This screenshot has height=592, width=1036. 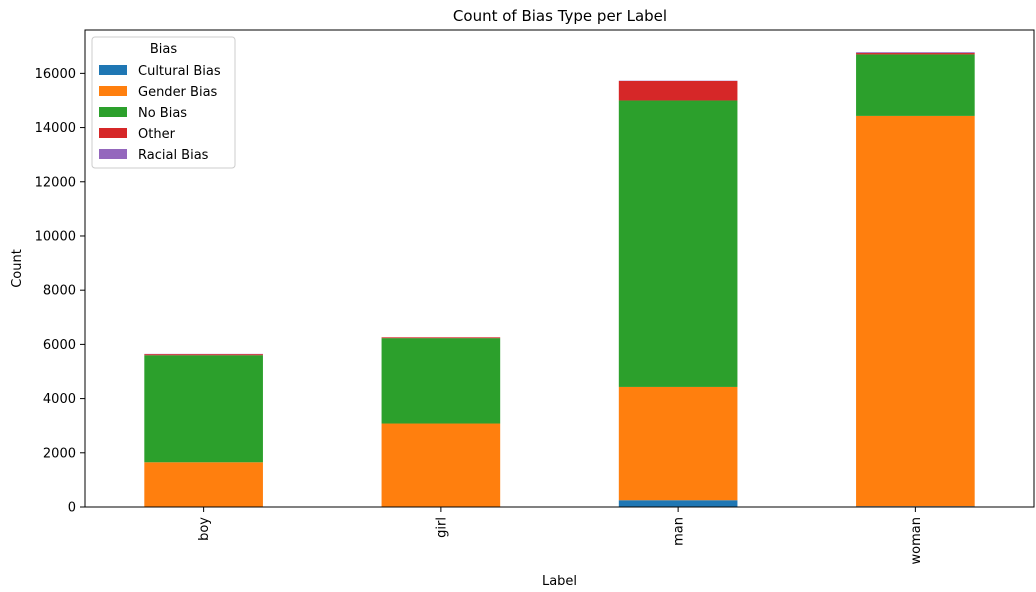 What do you see at coordinates (678, 243) in the screenshot?
I see `bar-man-no-bias` at bounding box center [678, 243].